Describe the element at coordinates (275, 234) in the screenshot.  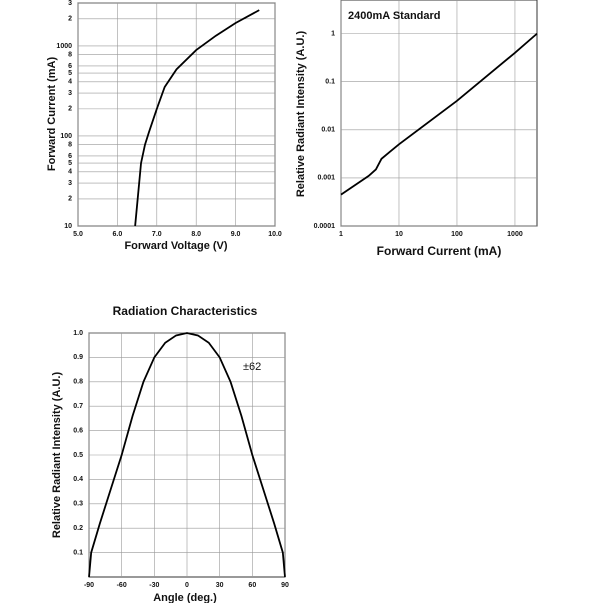
I see `x-tick-label: 10.0` at that location.